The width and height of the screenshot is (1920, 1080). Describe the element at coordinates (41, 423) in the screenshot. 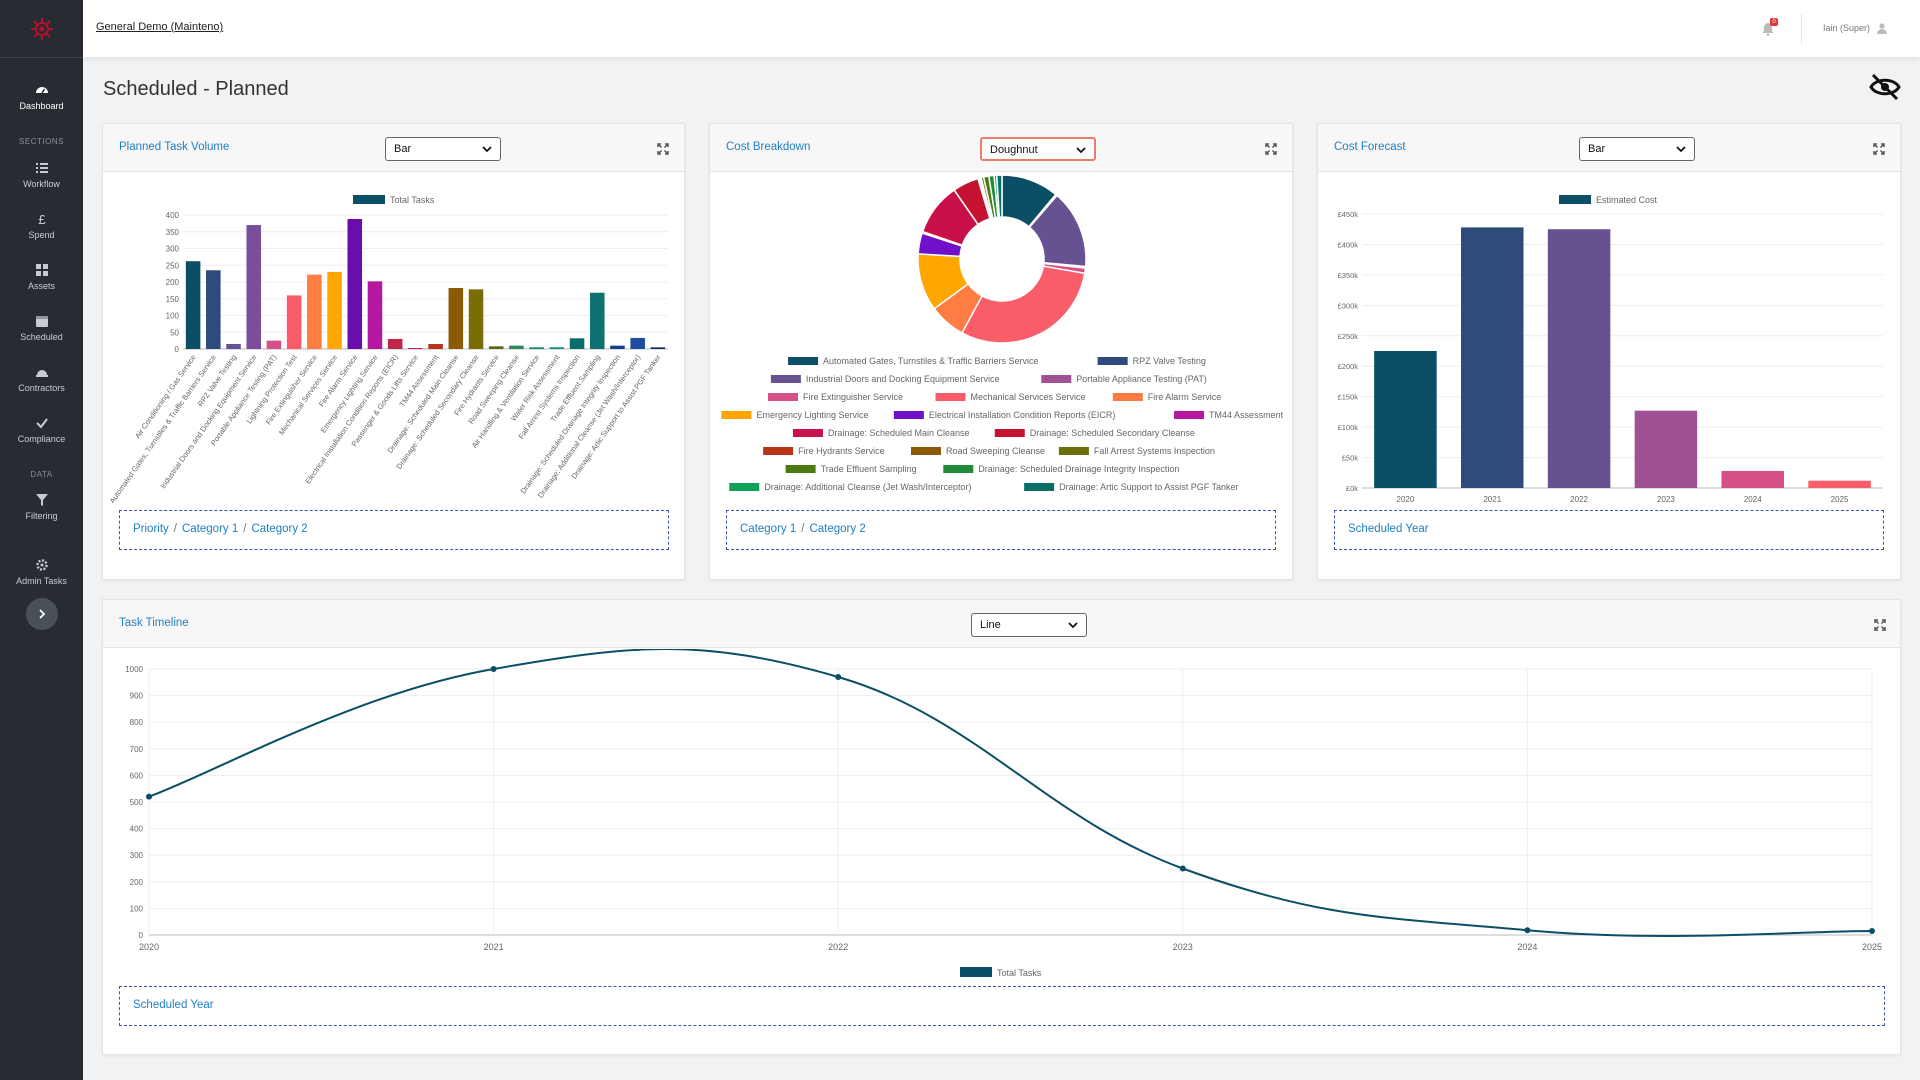

I see `check-icon` at that location.